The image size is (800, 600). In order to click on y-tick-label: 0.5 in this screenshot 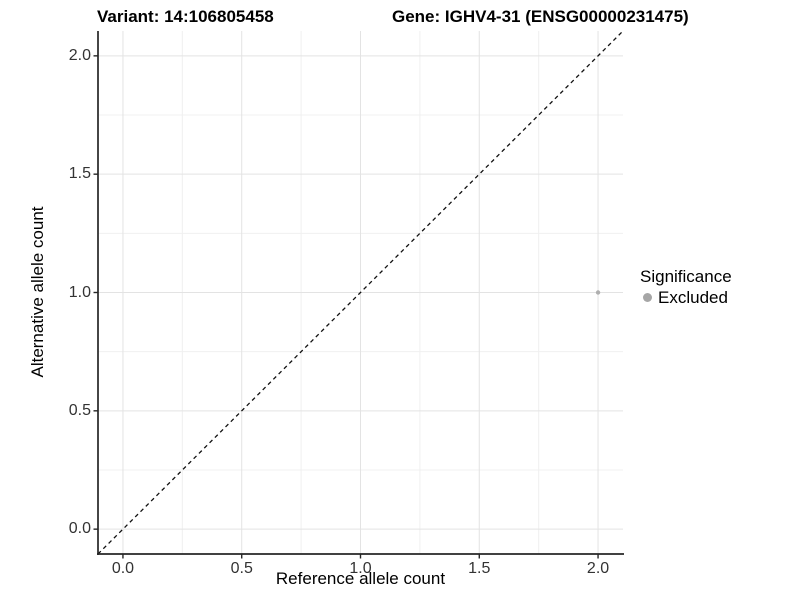, I will do `click(79, 410)`.